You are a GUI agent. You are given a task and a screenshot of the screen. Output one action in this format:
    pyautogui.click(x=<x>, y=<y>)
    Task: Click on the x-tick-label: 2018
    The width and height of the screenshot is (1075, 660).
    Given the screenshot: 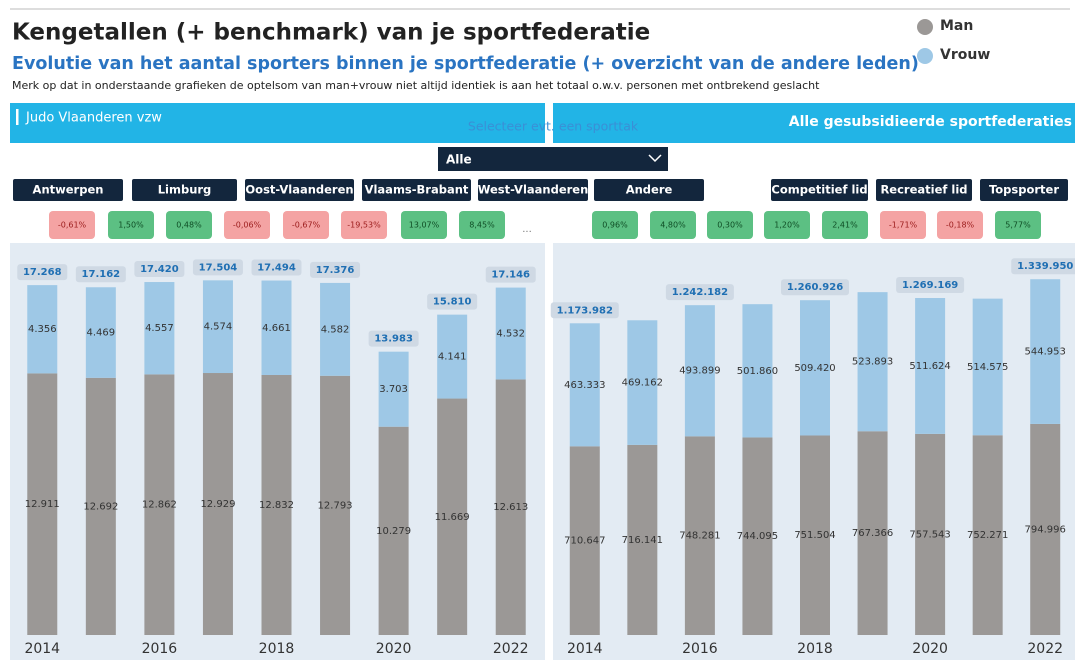 What is the action you would take?
    pyautogui.click(x=815, y=649)
    